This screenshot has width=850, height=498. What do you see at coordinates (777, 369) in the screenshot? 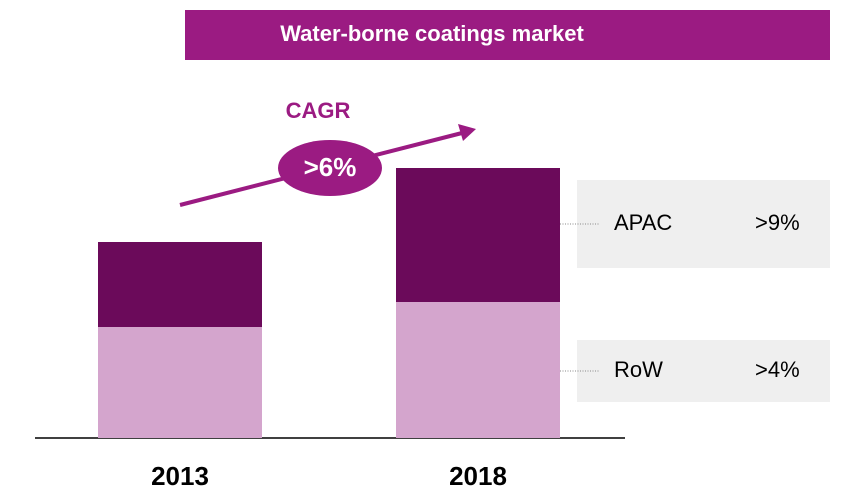
I see `legend-growth: >4%` at bounding box center [777, 369].